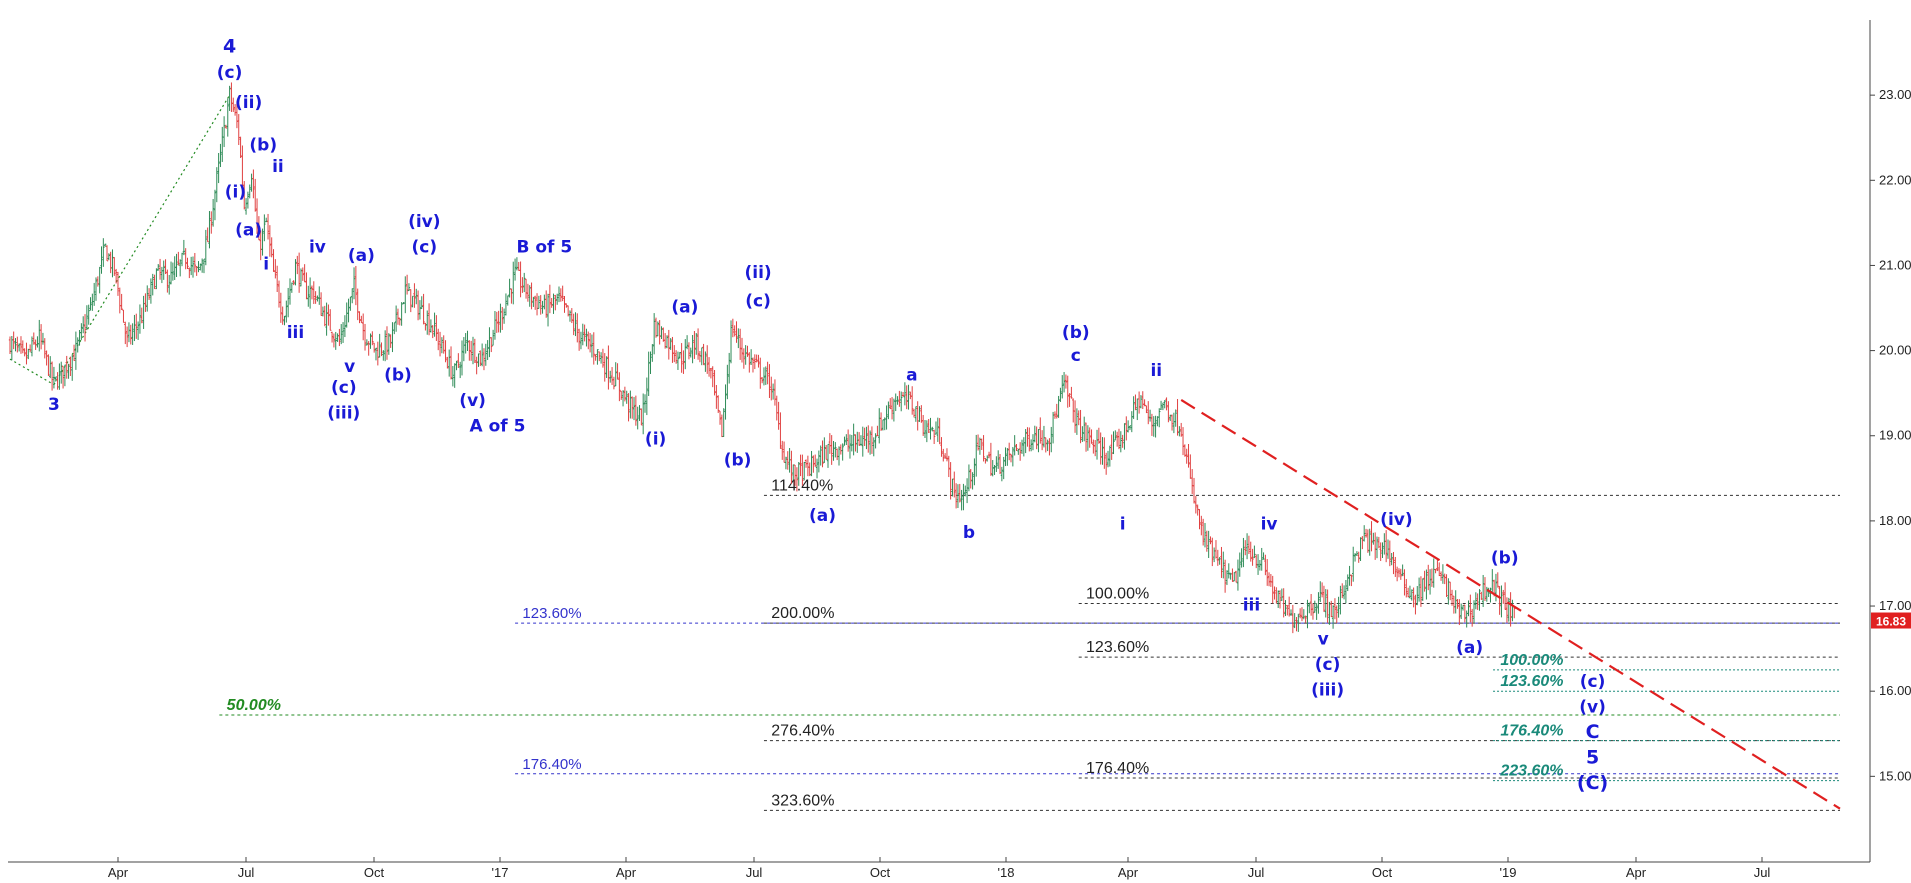  I want to click on wave-label: B of 5, so click(545, 248).